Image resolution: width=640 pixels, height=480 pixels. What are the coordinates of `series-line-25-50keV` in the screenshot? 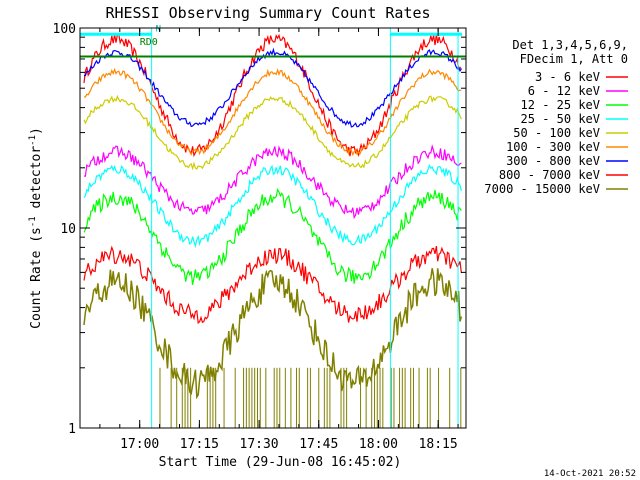 It's located at (272, 206).